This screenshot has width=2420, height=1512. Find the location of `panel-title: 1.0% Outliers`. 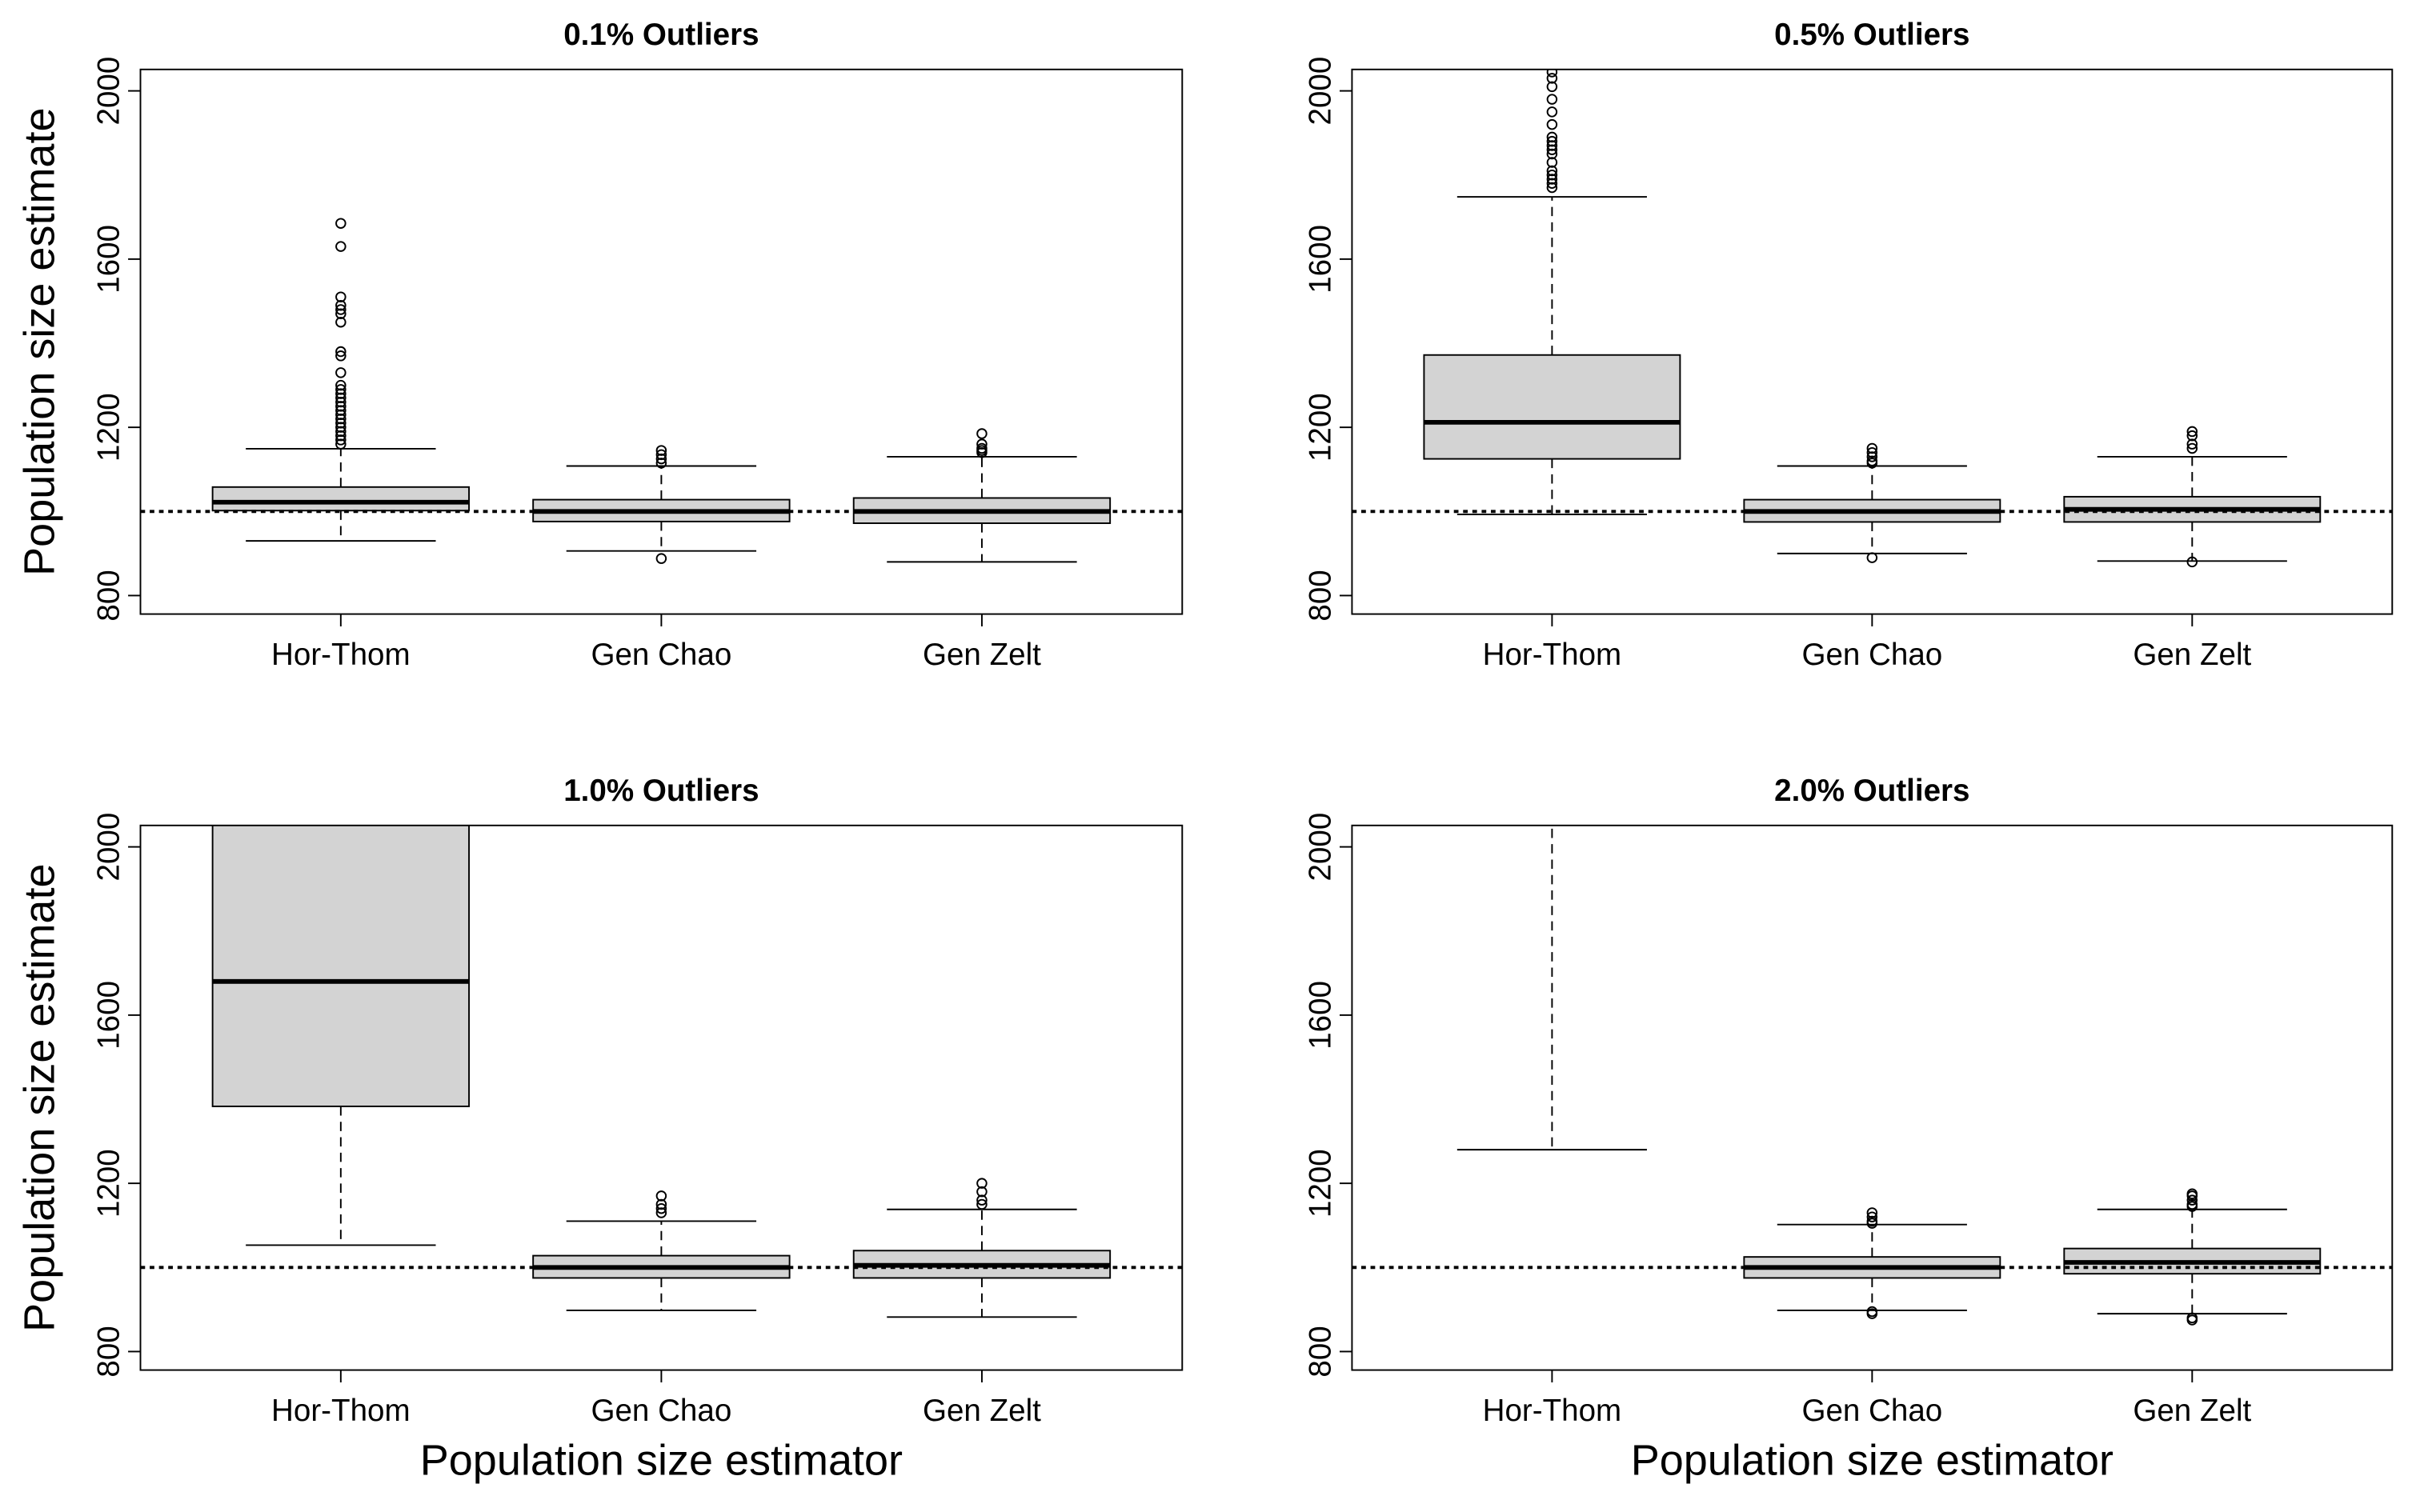

panel-title: 1.0% Outliers is located at coordinates (661, 791).